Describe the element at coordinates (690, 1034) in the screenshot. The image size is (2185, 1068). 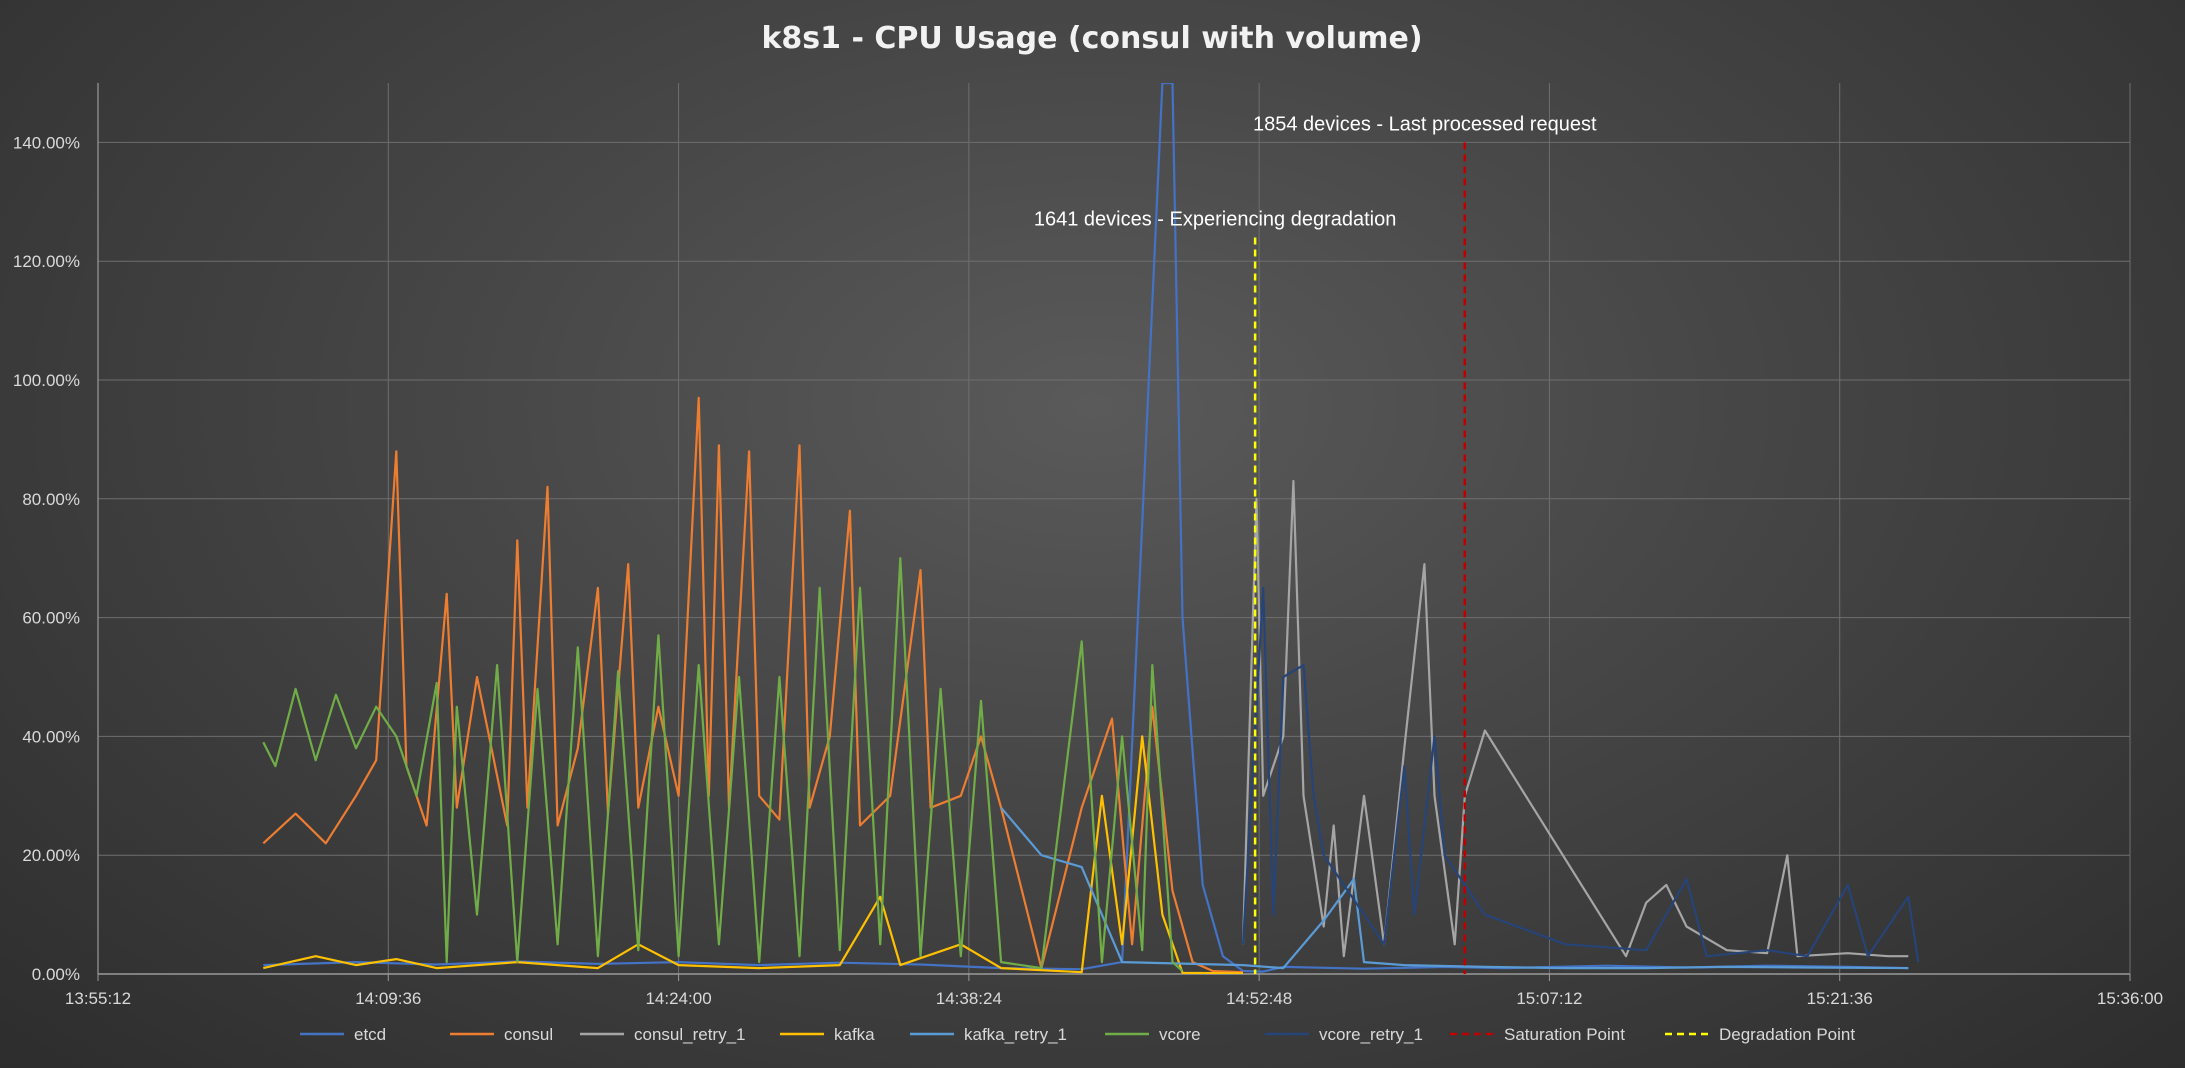
I see `legend-label: consul_retry_1` at that location.